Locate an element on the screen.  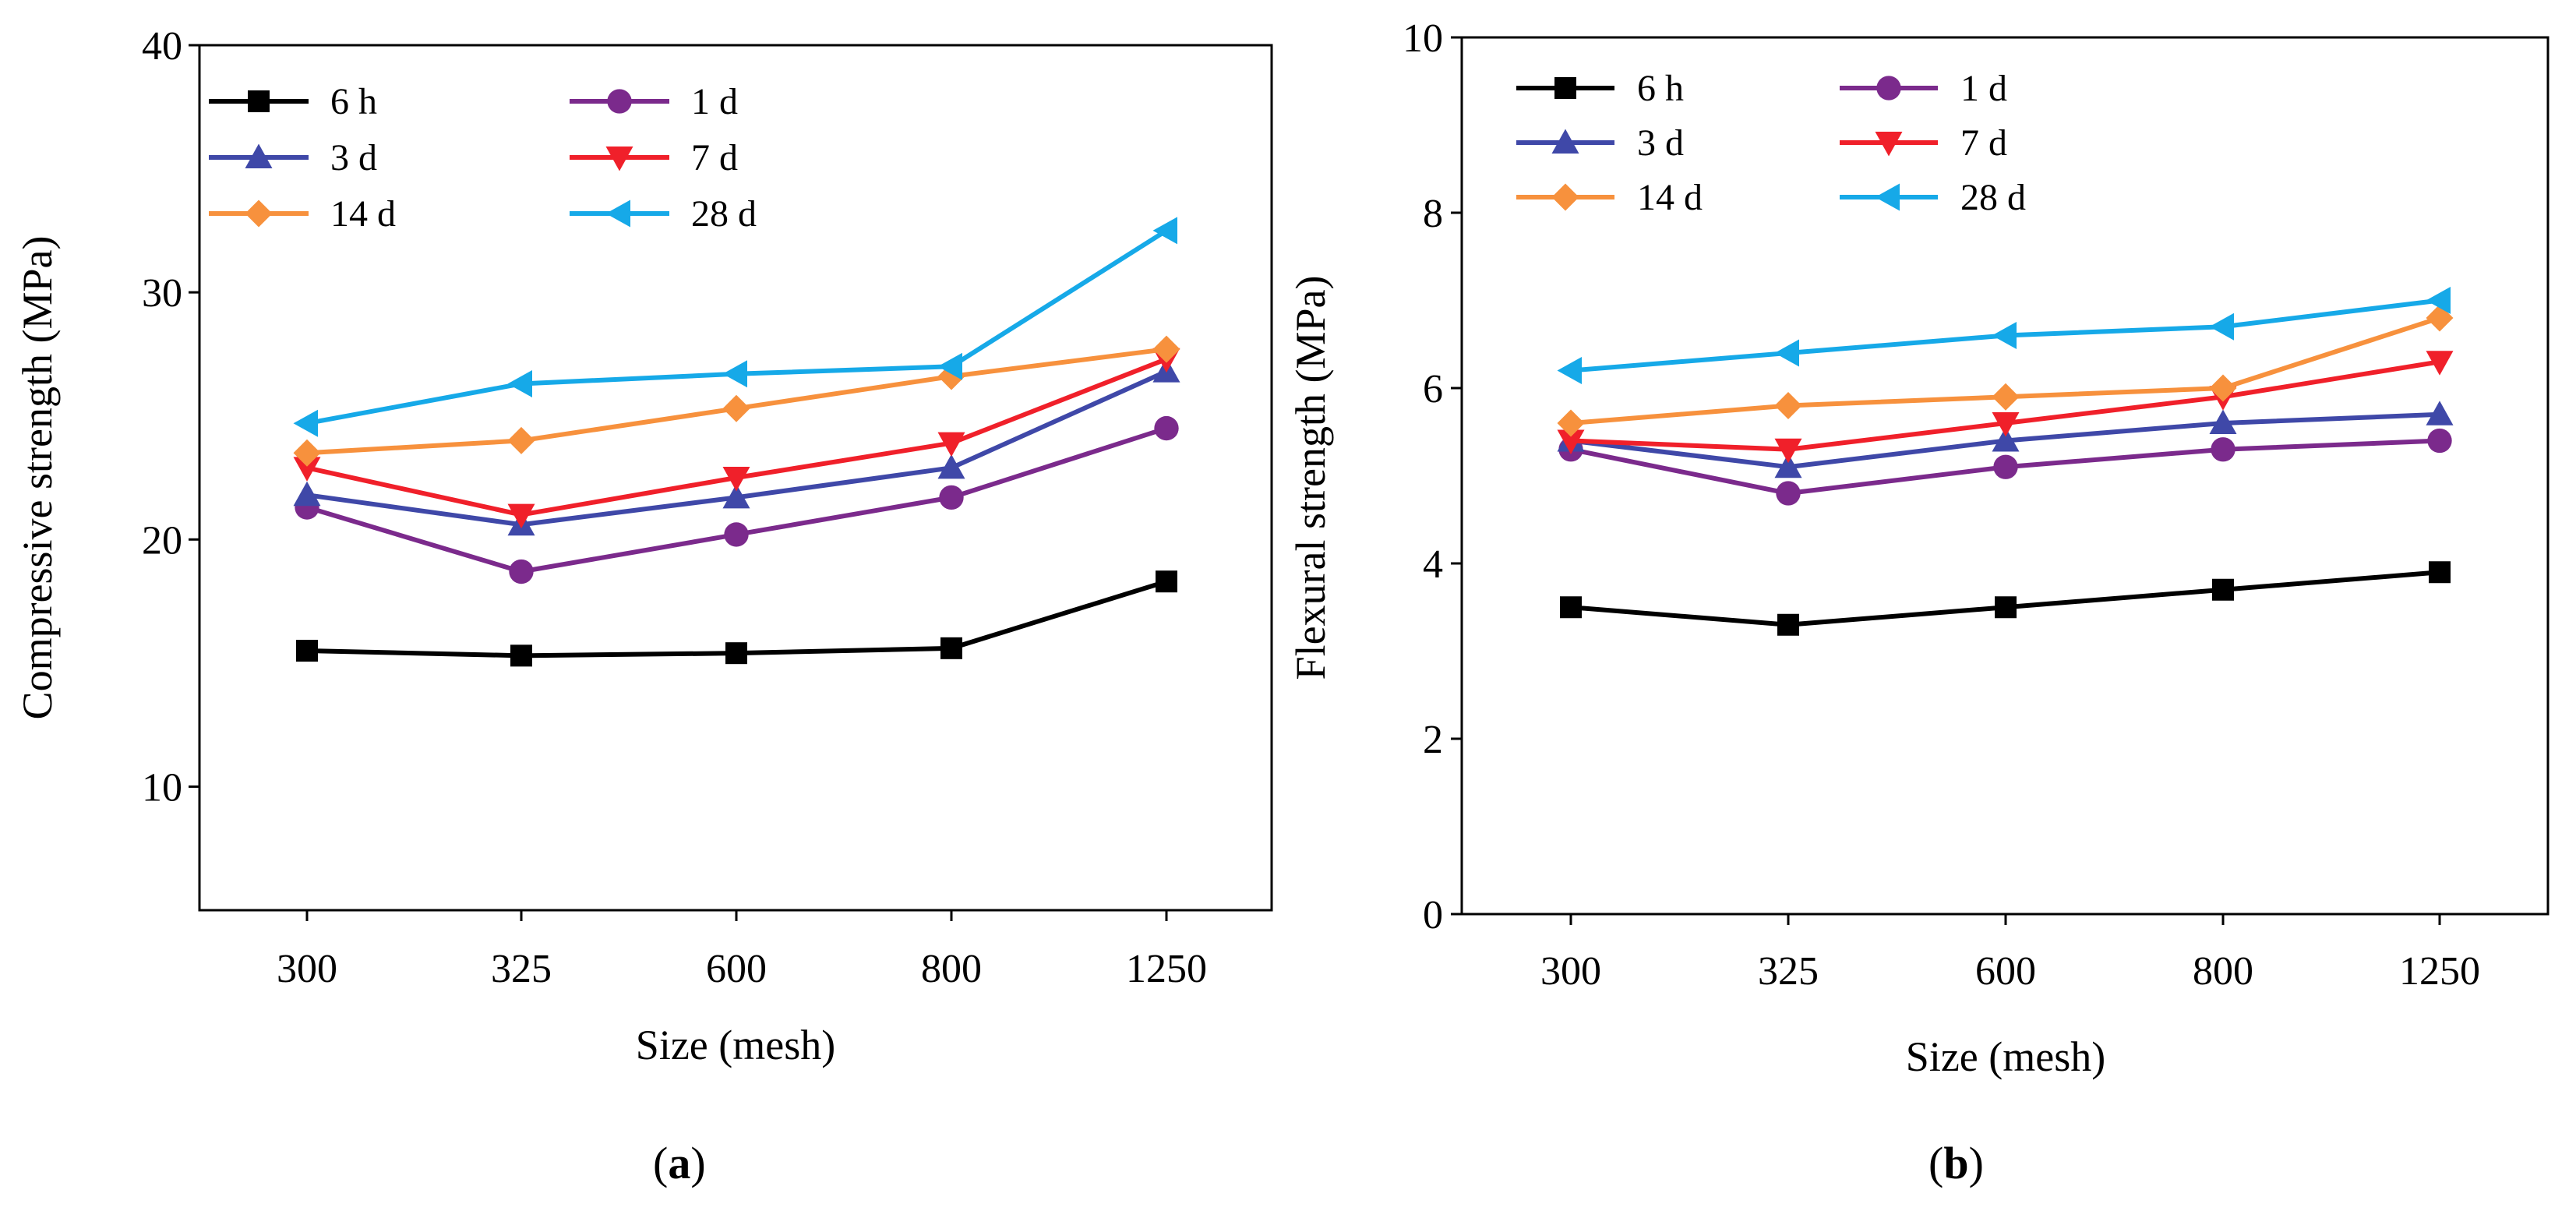
y-tick-label: 10 is located at coordinates (162, 787).